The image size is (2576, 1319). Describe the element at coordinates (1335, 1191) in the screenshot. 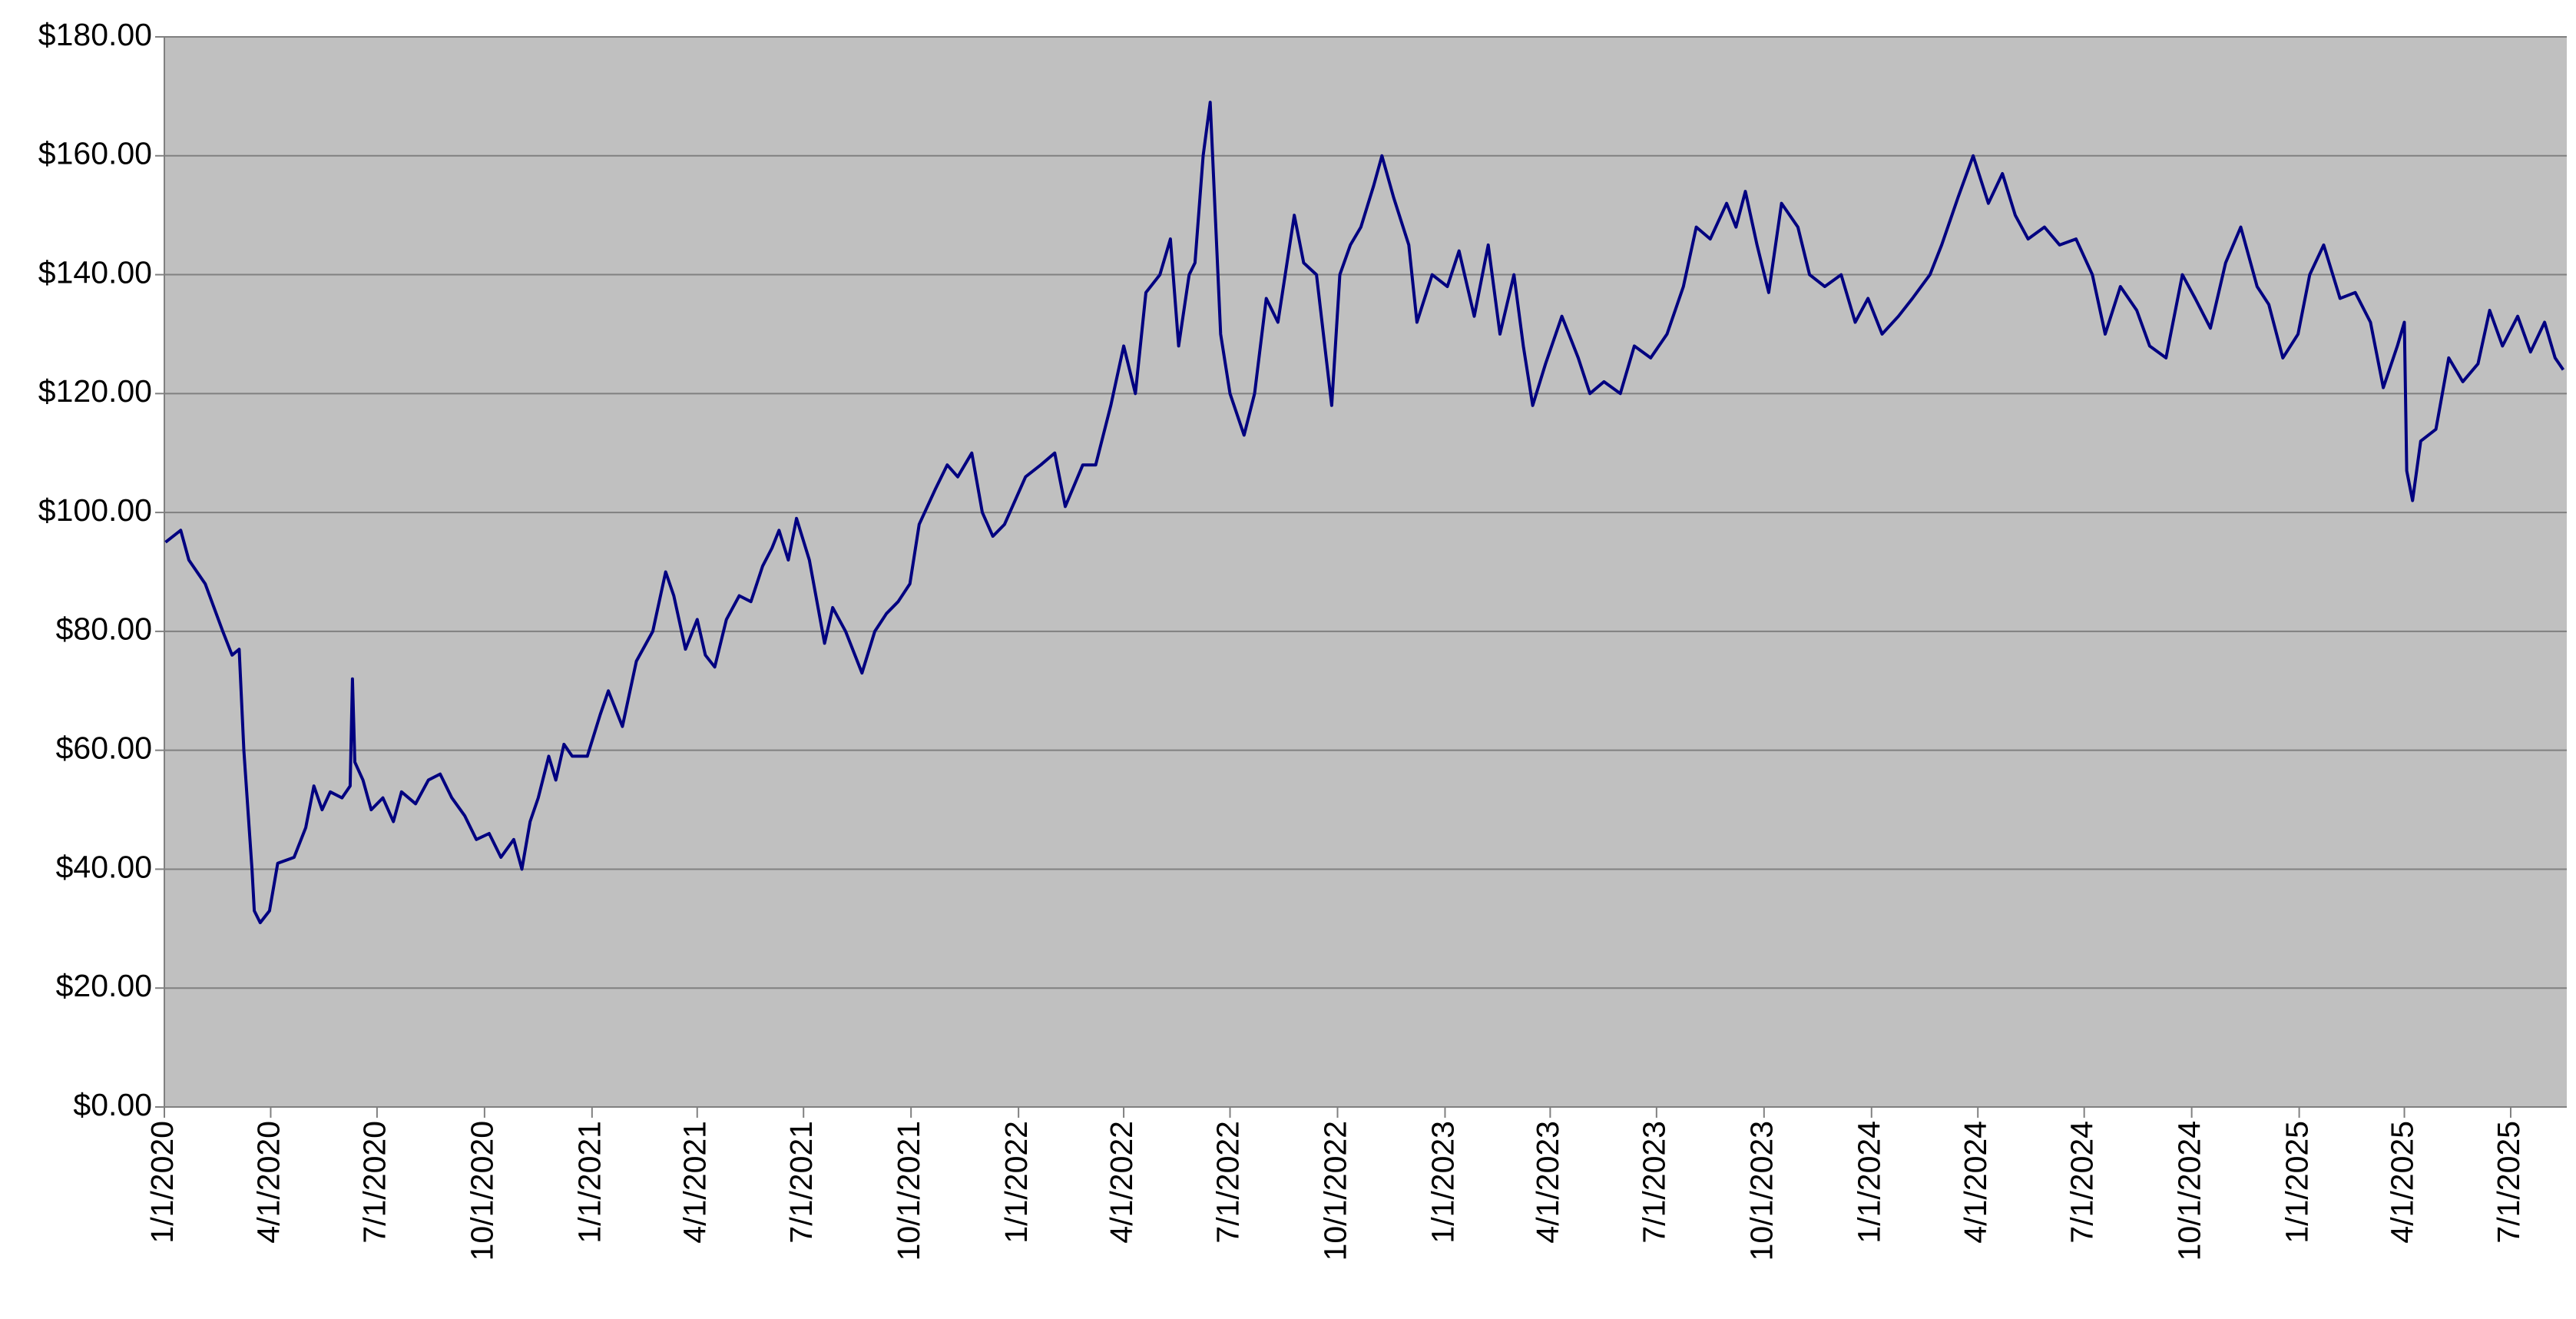

I see `x-tick-label: 10/1/2022` at that location.